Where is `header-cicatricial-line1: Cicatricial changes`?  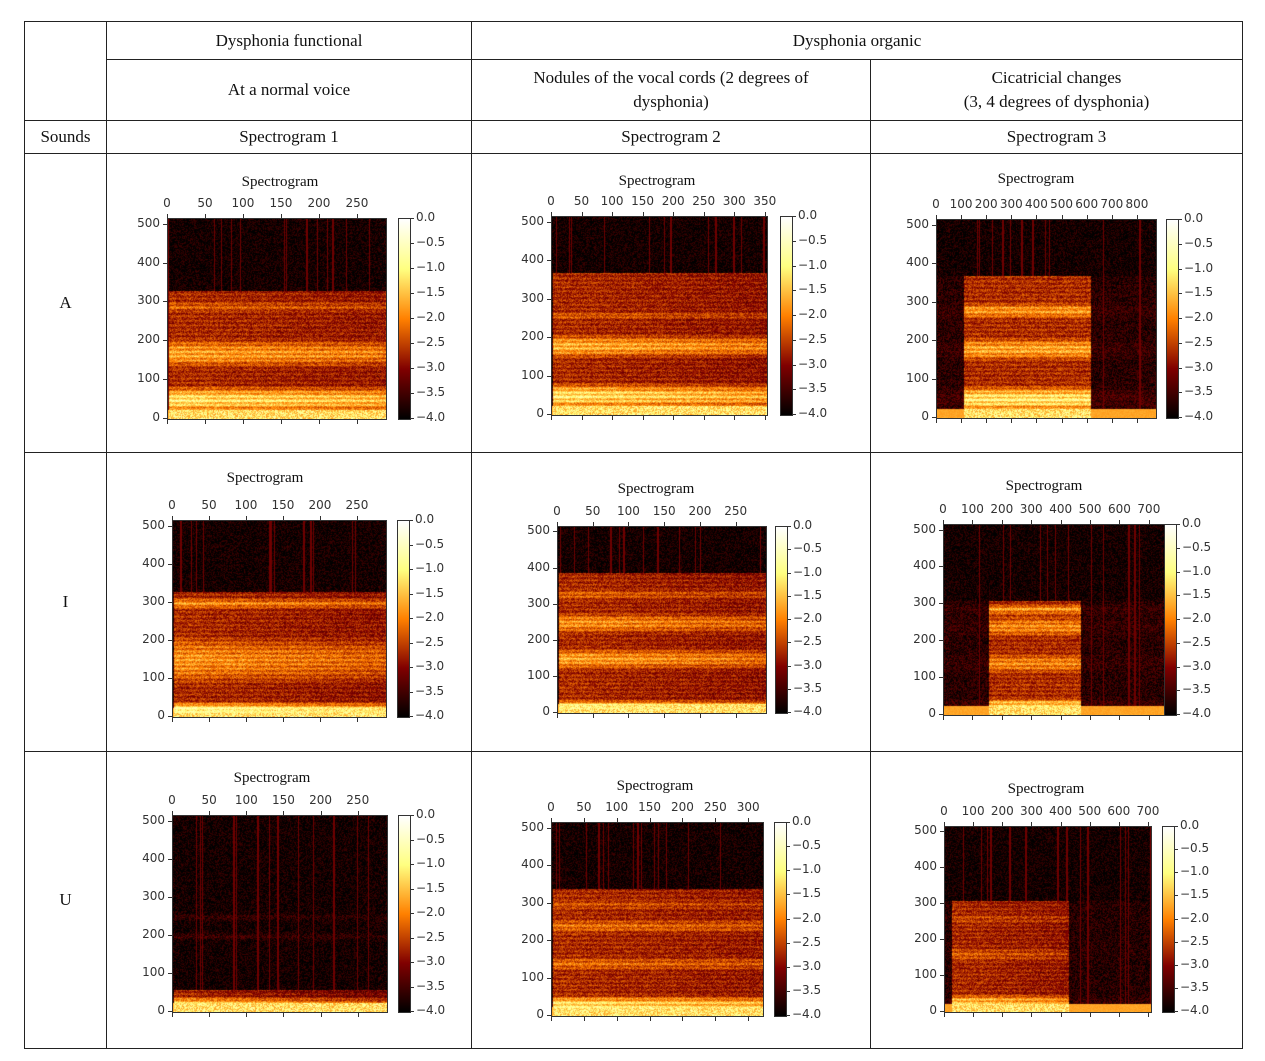 header-cicatricial-line1: Cicatricial changes is located at coordinates (1056, 77).